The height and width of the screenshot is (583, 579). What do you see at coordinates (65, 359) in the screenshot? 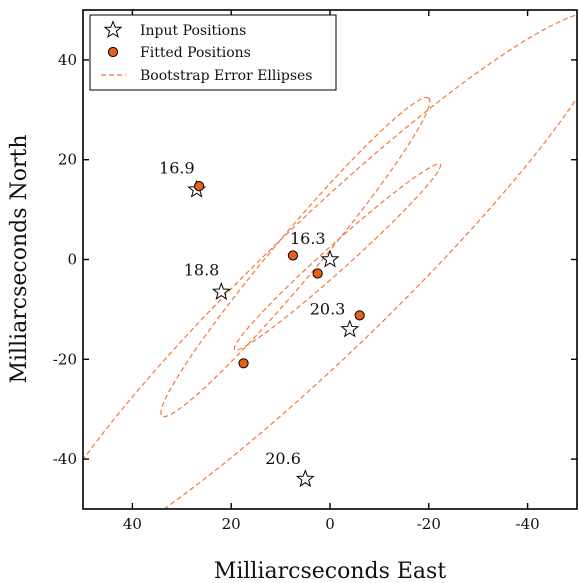
I see `y-tick-label: -20` at bounding box center [65, 359].